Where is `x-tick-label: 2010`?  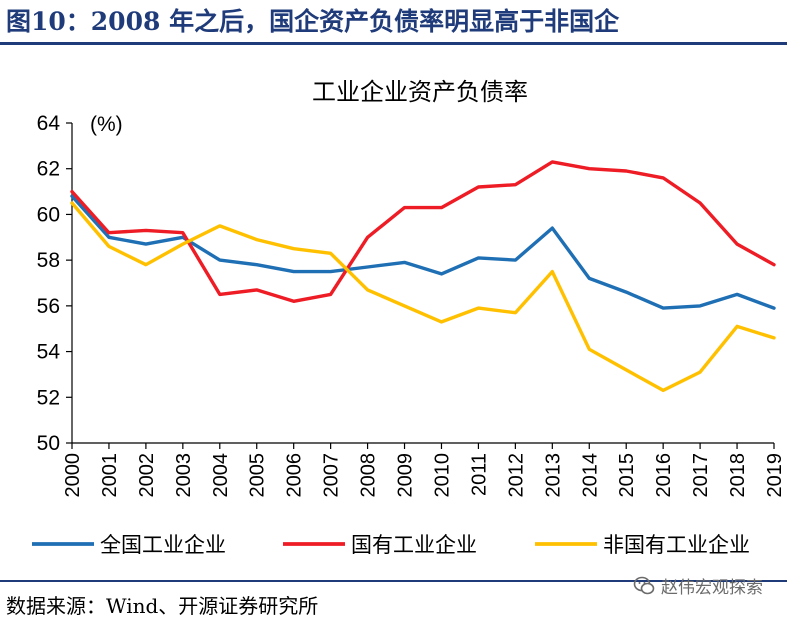 x-tick-label: 2010 is located at coordinates (442, 475).